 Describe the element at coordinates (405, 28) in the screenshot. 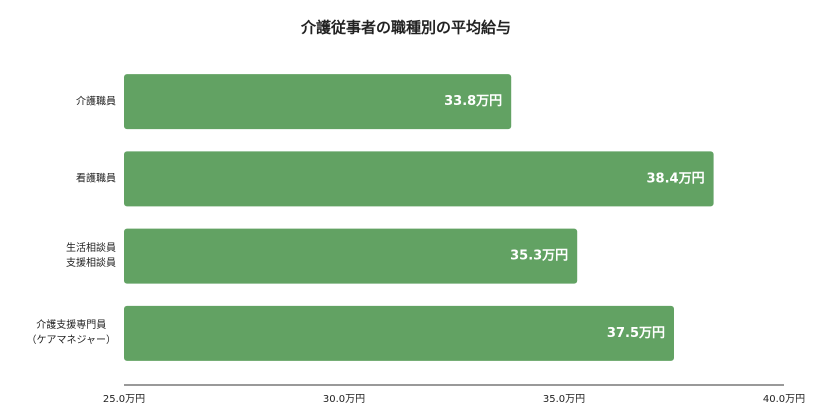

I see `chart-title: 介護従事者の職種別の平均給与` at that location.